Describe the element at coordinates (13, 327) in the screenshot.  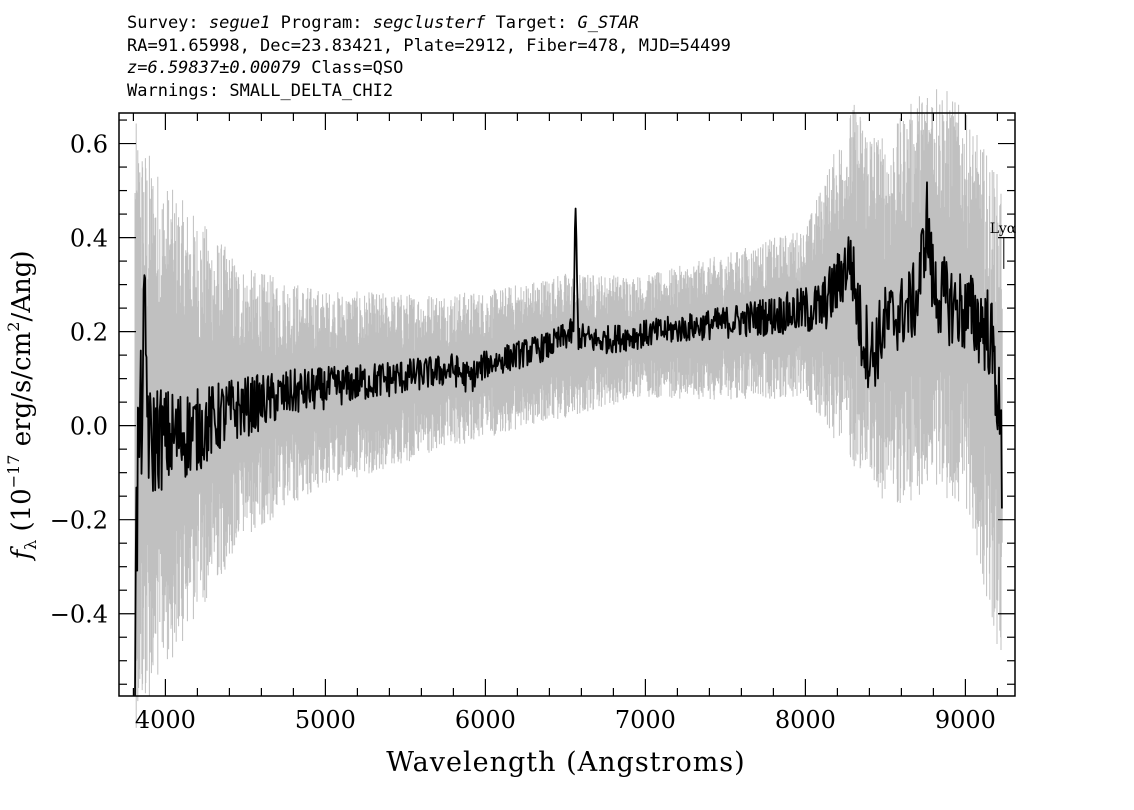
I see `y-axis-label-sup2: 2` at that location.